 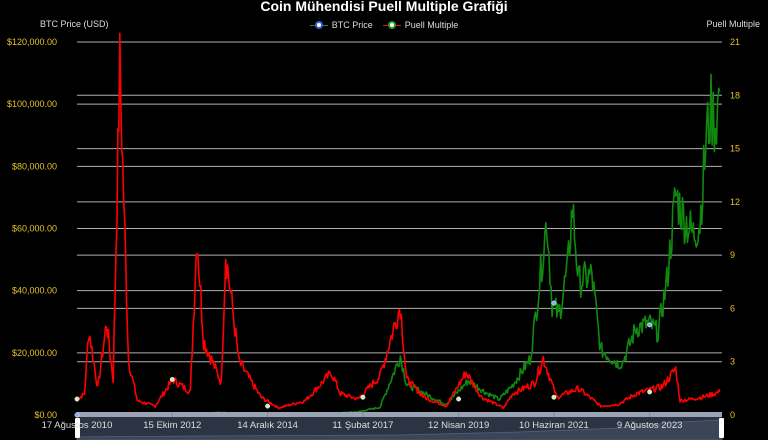 What do you see at coordinates (735, 149) in the screenshot?
I see `right-axis-tick: 15` at bounding box center [735, 149].